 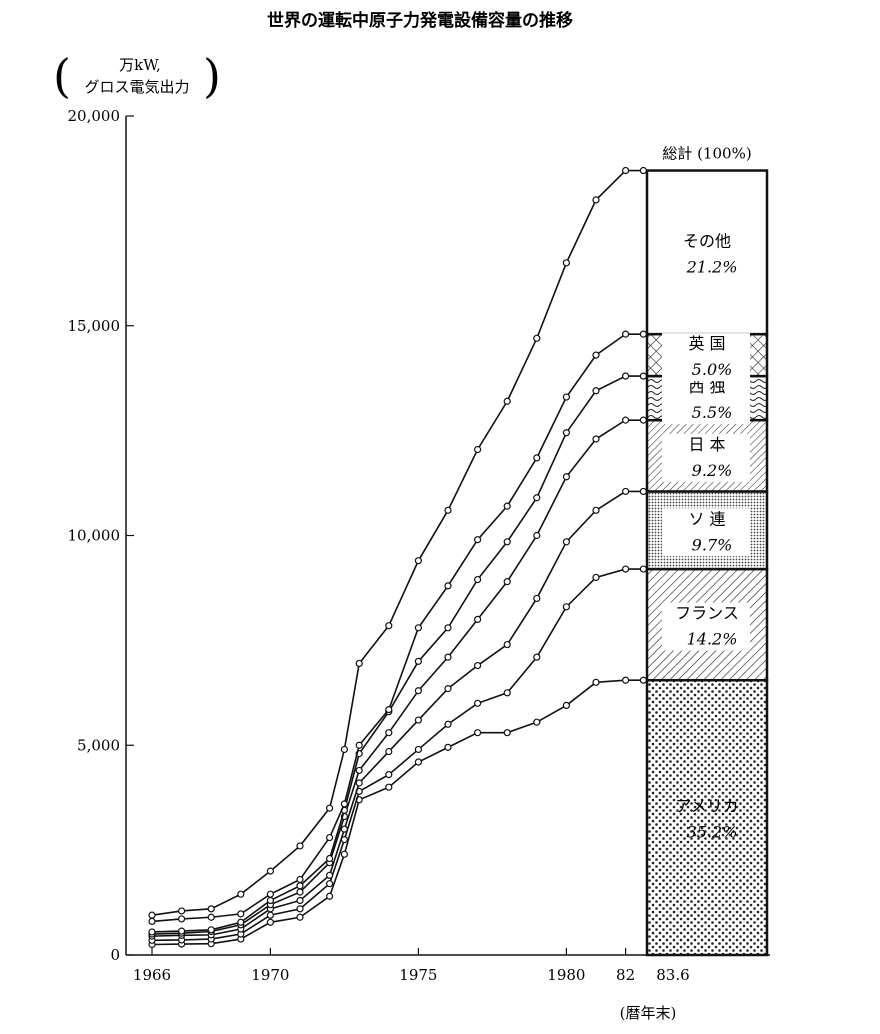 What do you see at coordinates (566, 975) in the screenshot?
I see `x-tick-label: 1980` at bounding box center [566, 975].